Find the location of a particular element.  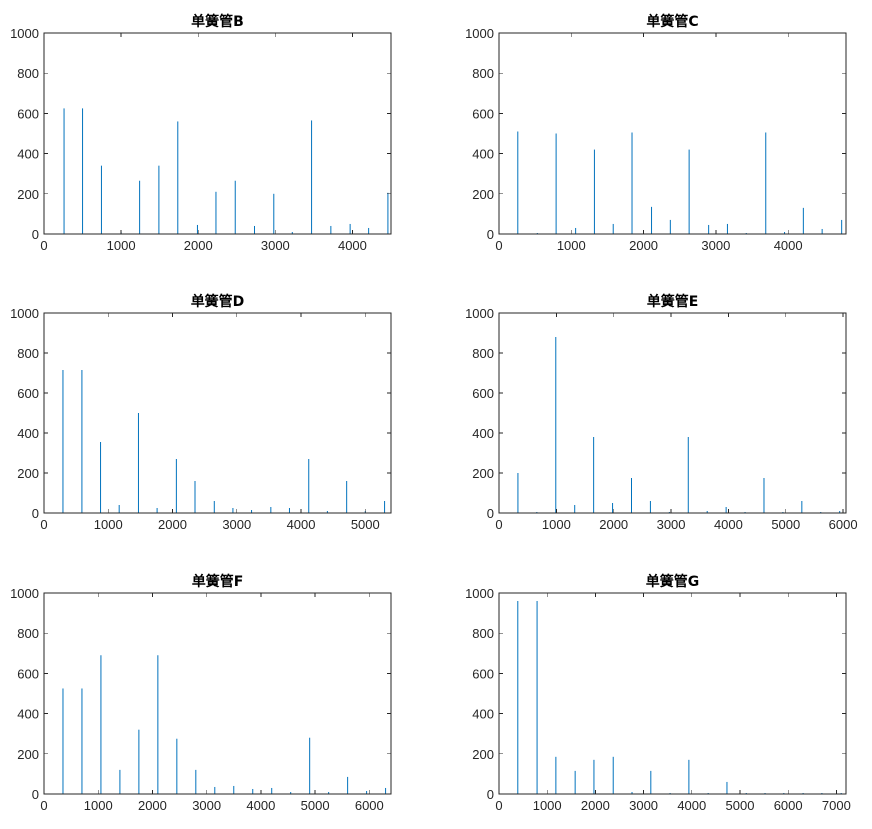

chart-title: 单簧管C is located at coordinates (672, 21).